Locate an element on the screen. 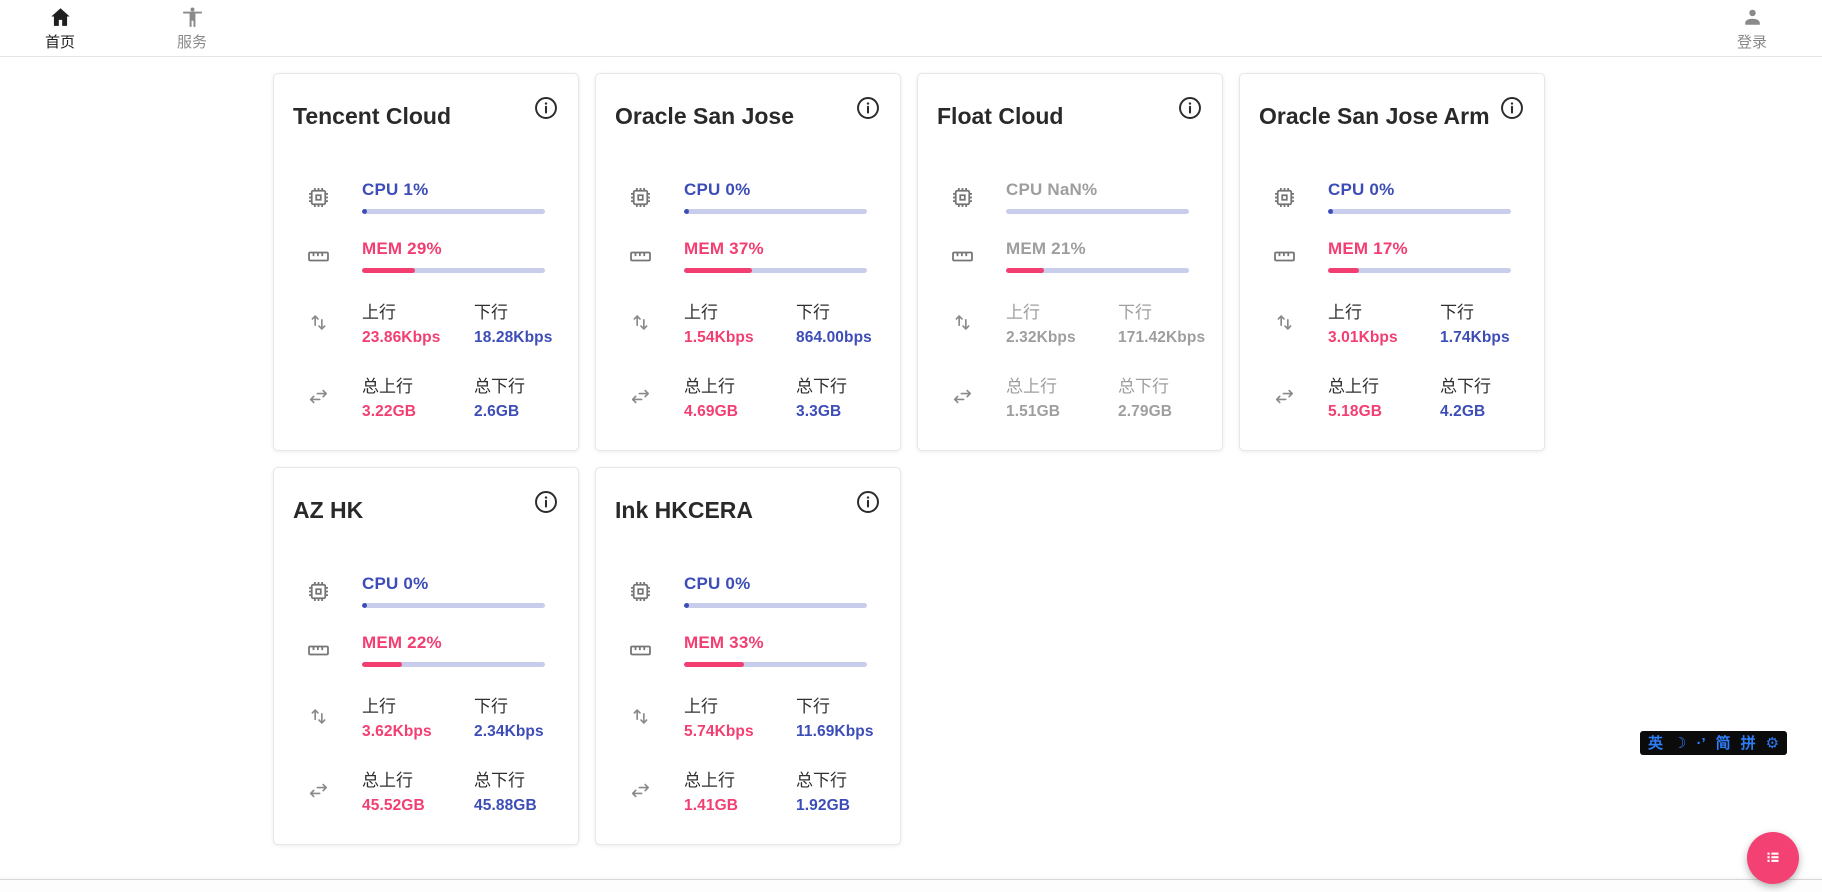 This screenshot has height=892, width=1822. download-value: 1.74Kbps is located at coordinates (1475, 337).